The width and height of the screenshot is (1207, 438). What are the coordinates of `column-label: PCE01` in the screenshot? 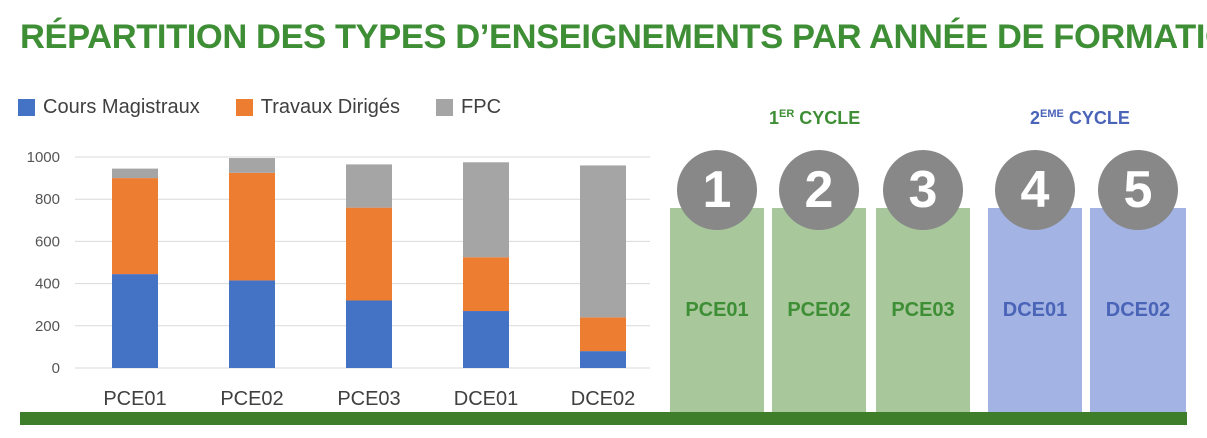 It's located at (717, 309).